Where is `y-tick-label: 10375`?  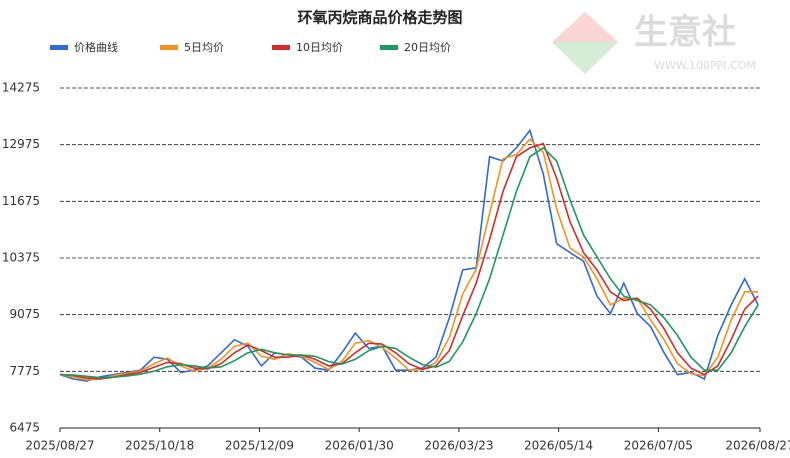
y-tick-label: 10375 is located at coordinates (21, 258).